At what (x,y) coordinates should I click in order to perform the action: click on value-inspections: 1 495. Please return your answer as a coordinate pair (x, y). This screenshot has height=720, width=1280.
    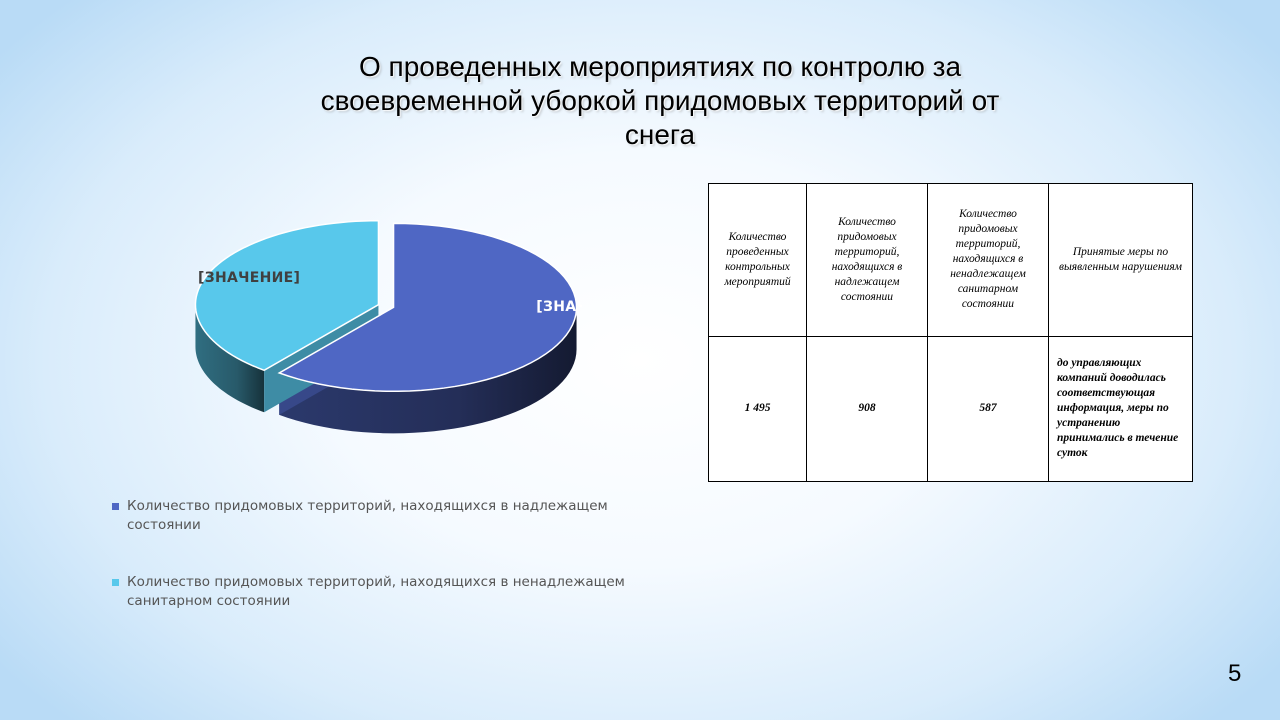
    Looking at the image, I should click on (757, 408).